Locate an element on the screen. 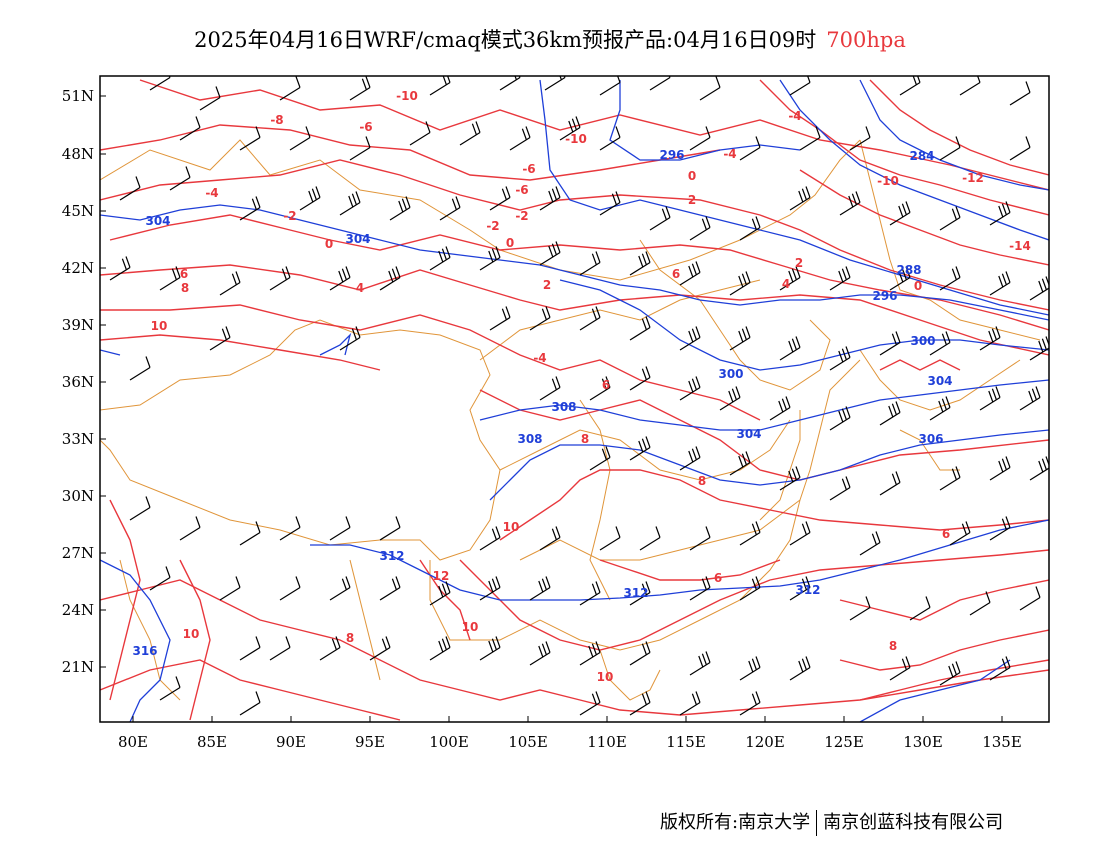  height-label: 300 is located at coordinates (730, 374).